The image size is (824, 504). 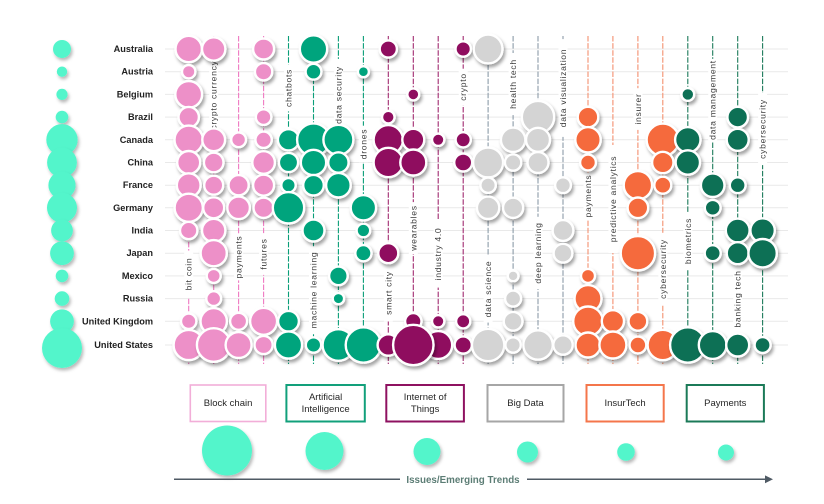 I want to click on svg-text: crypto, so click(x=463, y=87).